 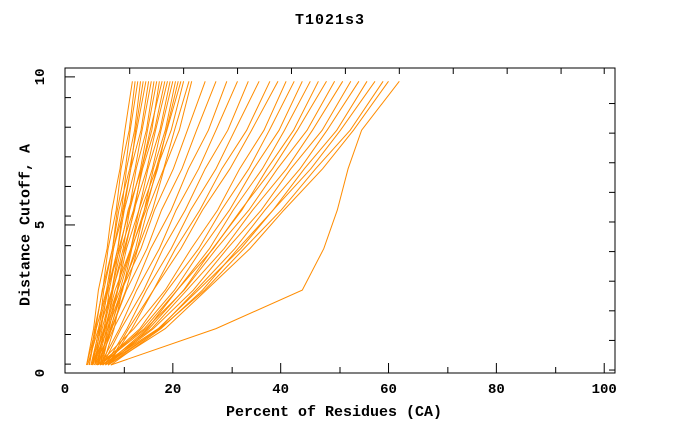 What do you see at coordinates (41, 225) in the screenshot?
I see `y-tick-label: 5` at bounding box center [41, 225].